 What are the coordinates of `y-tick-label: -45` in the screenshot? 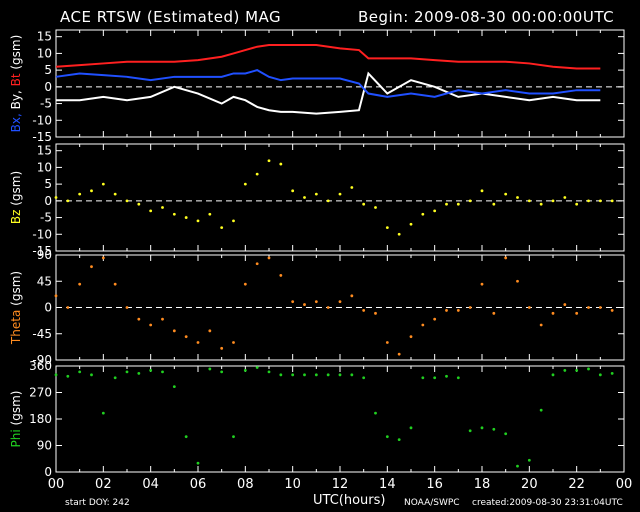 It's located at (42, 334).